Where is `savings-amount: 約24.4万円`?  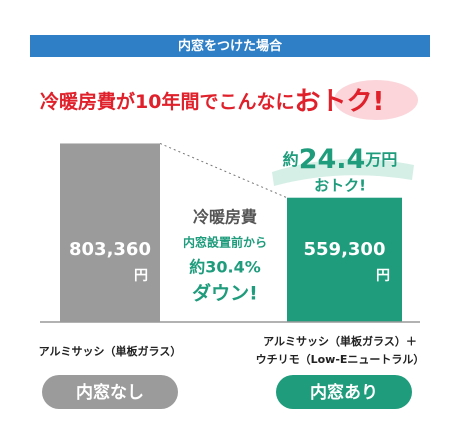
savings-amount: 約24.4万円 is located at coordinates (340, 159).